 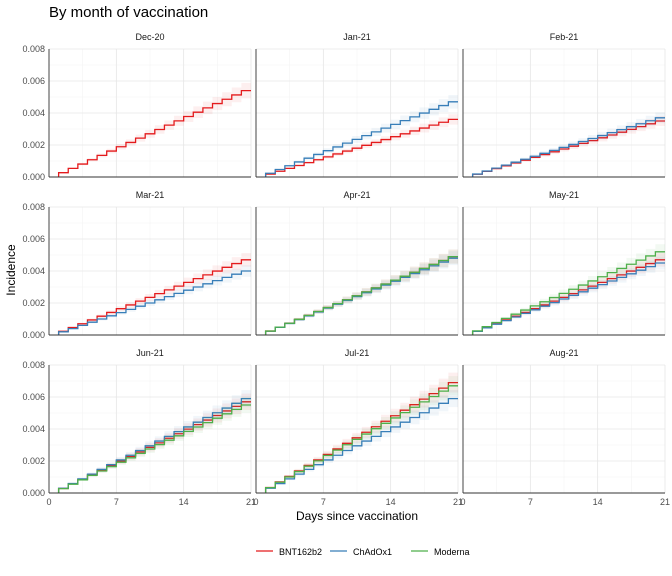 I want to click on facet-label: May-21, so click(x=564, y=195).